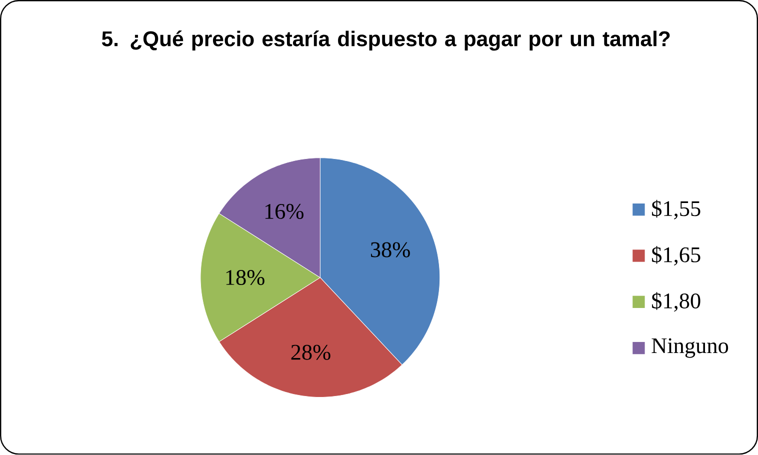 The image size is (758, 455). What do you see at coordinates (676, 256) in the screenshot?
I see `legend-label: $1,65` at bounding box center [676, 256].